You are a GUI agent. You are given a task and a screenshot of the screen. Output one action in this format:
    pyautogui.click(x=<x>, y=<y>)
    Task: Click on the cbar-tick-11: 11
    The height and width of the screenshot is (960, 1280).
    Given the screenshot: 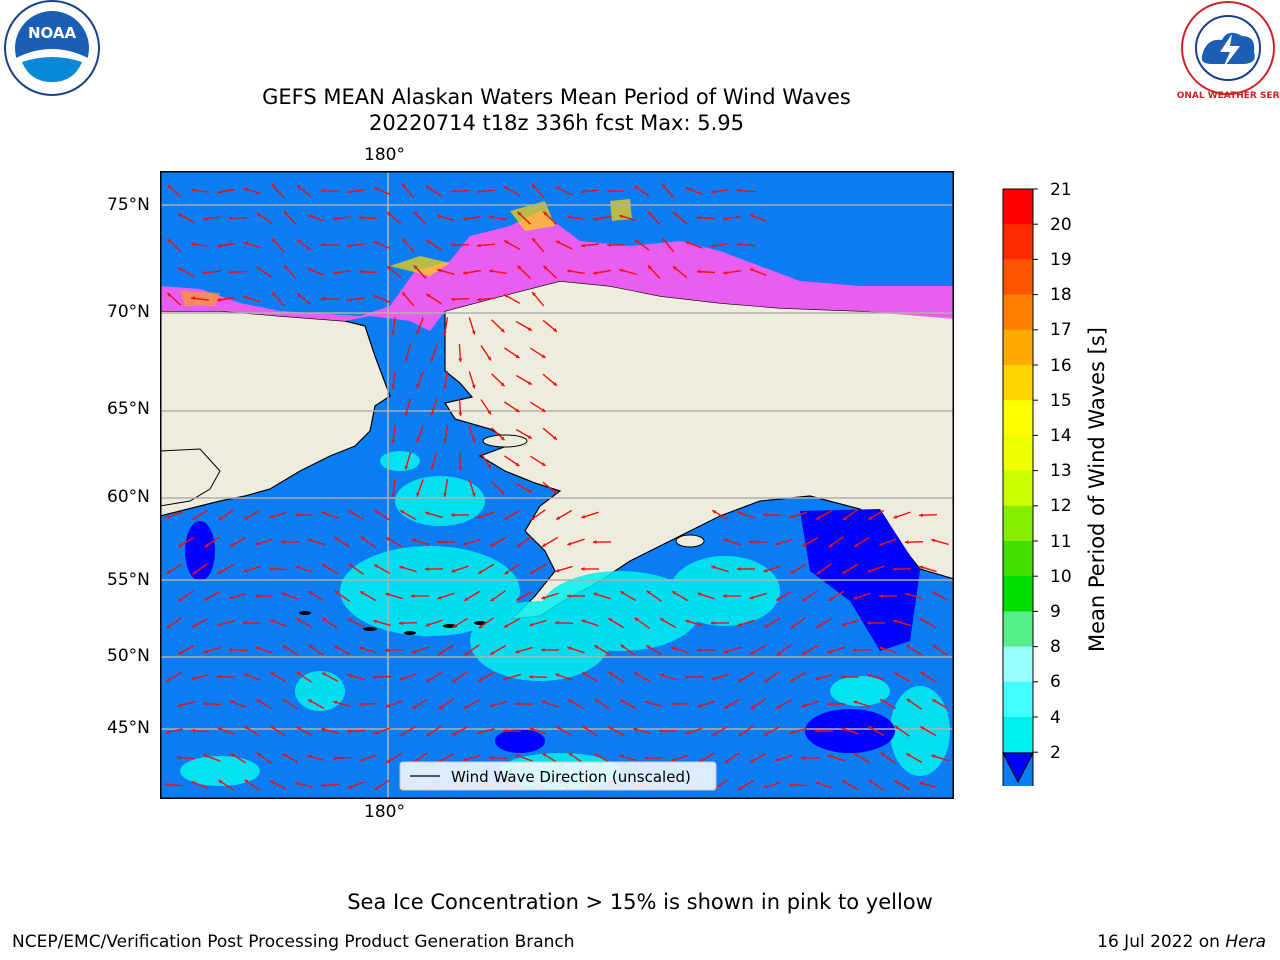 What is the action you would take?
    pyautogui.click(x=1061, y=542)
    